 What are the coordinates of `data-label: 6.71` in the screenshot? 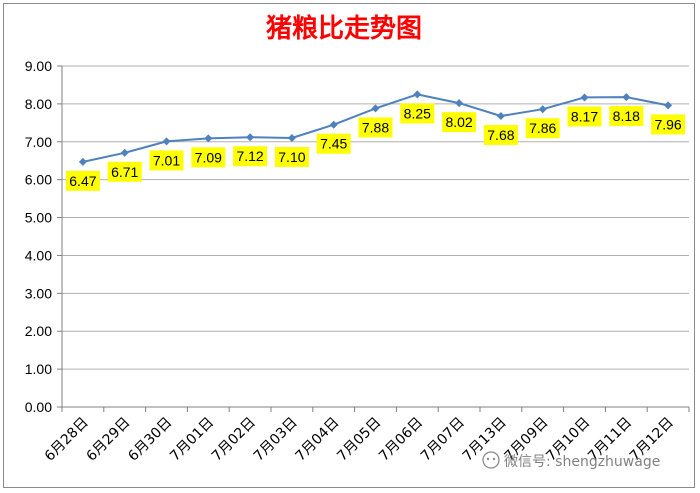 It's located at (124, 172).